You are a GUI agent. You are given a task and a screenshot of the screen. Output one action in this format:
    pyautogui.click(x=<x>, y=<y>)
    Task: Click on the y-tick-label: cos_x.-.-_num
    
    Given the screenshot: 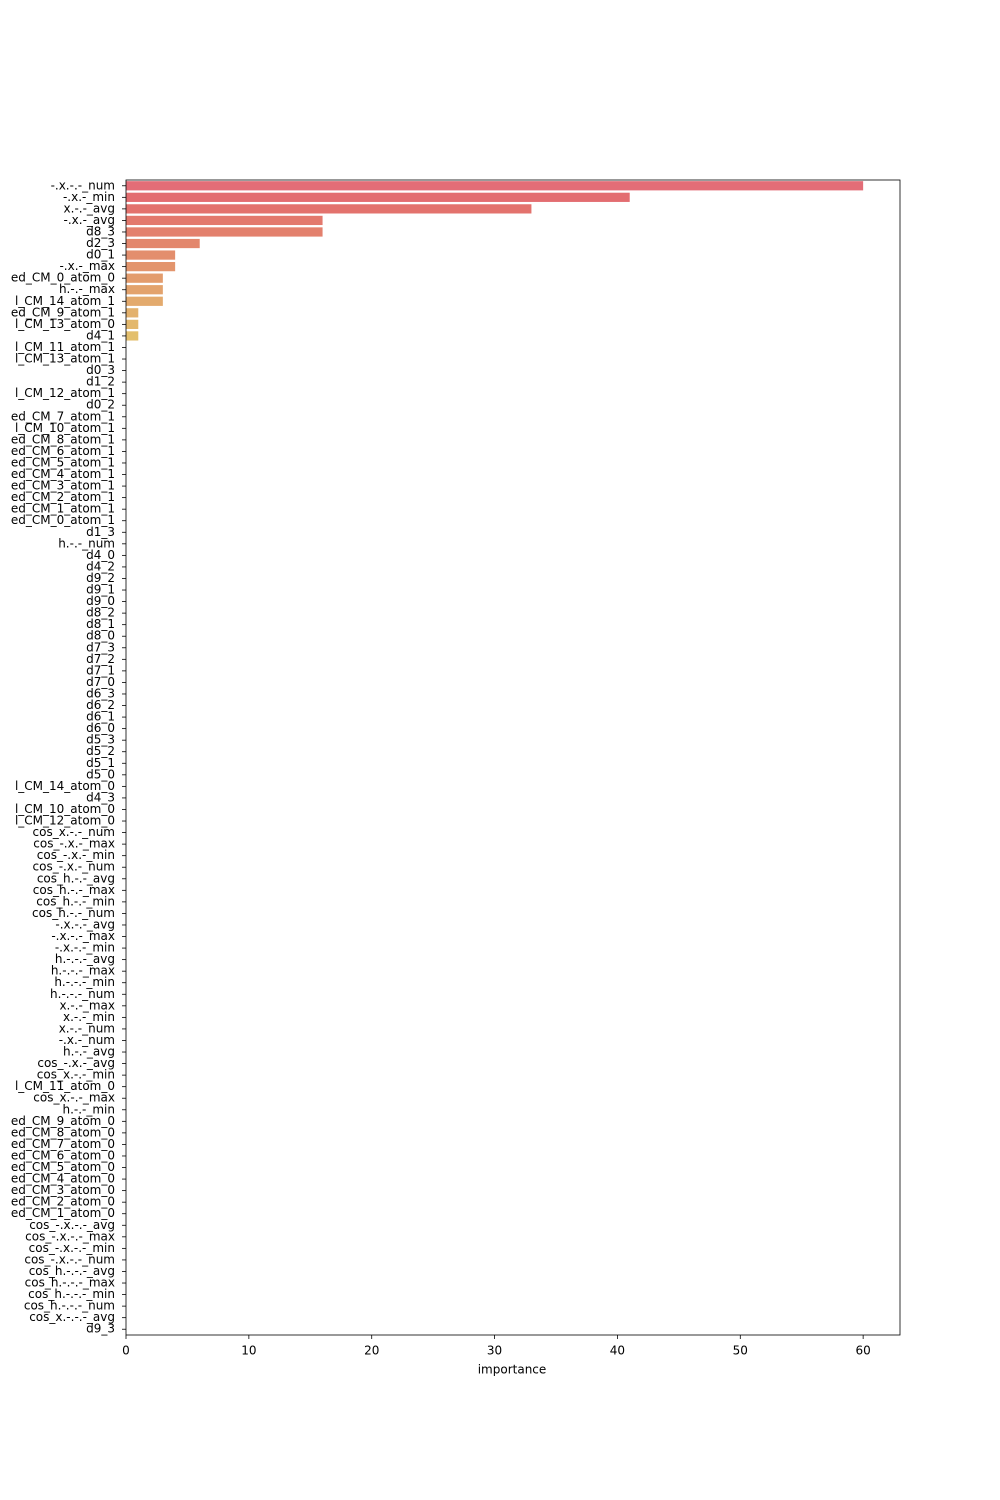 What is the action you would take?
    pyautogui.click(x=74, y=832)
    